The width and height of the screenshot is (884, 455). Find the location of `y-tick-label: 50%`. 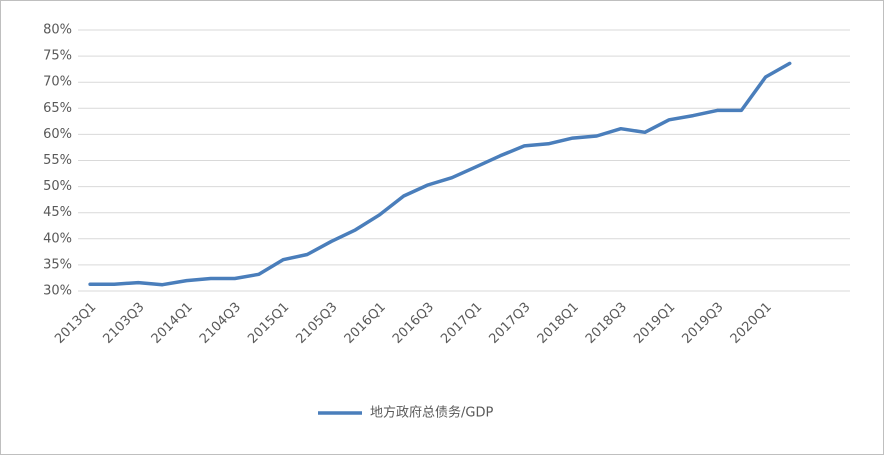

y-tick-label: 50% is located at coordinates (57, 186).